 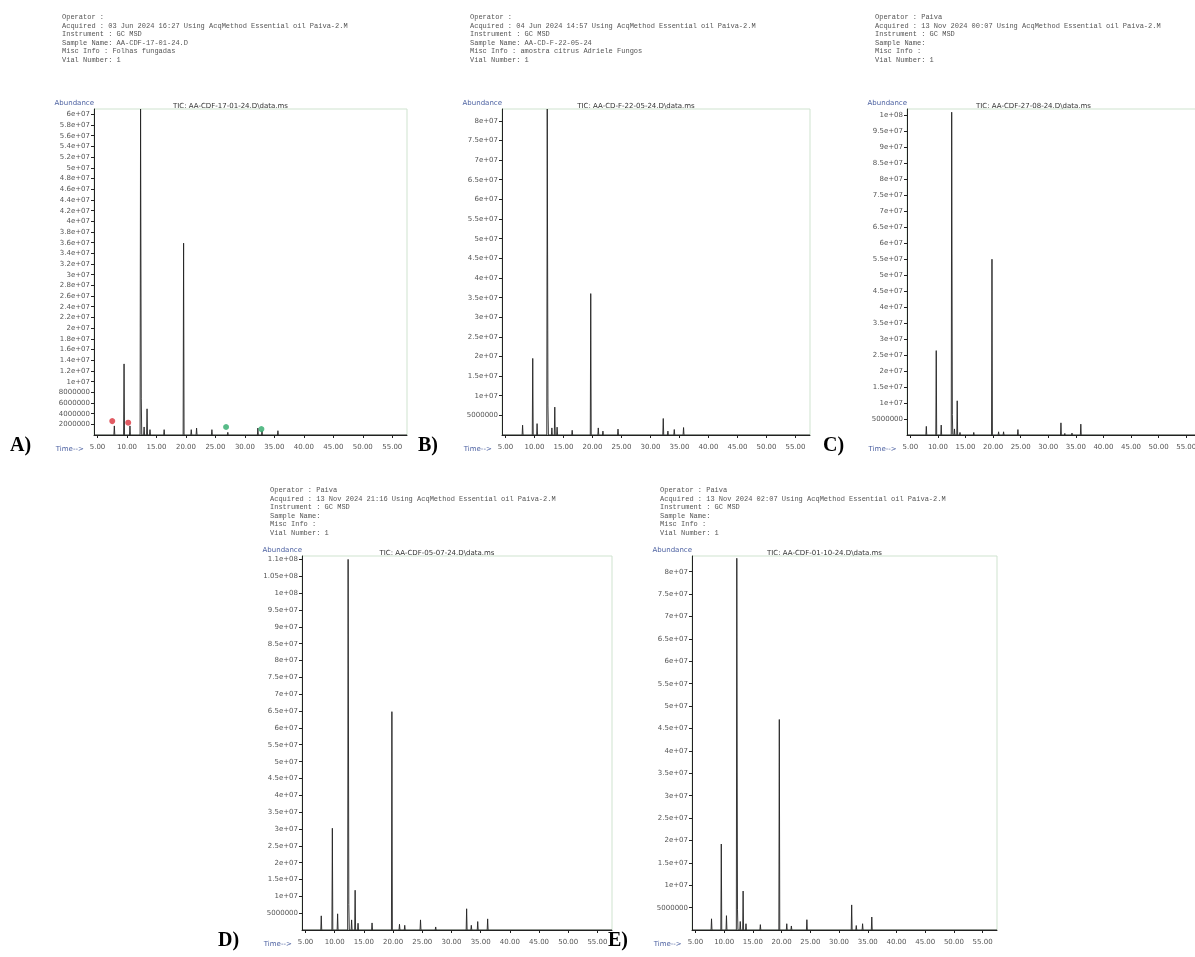 What do you see at coordinates (229, 939) in the screenshot?
I see `text: D)` at bounding box center [229, 939].